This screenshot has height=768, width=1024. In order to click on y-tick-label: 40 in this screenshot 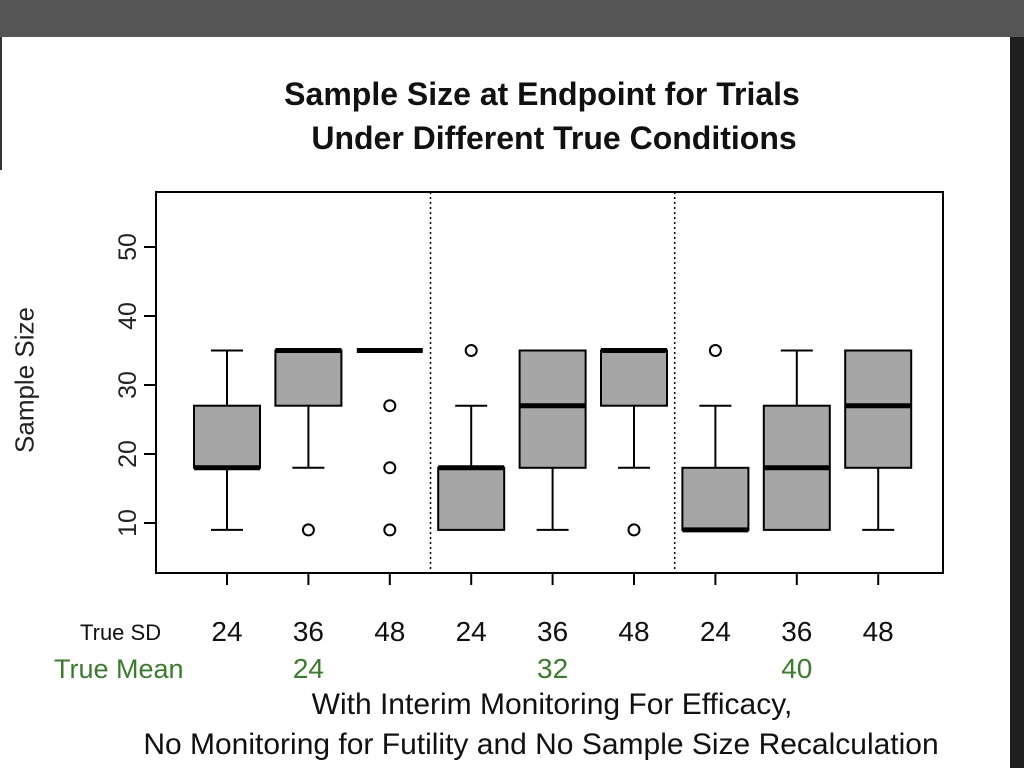, I will do `click(128, 316)`.